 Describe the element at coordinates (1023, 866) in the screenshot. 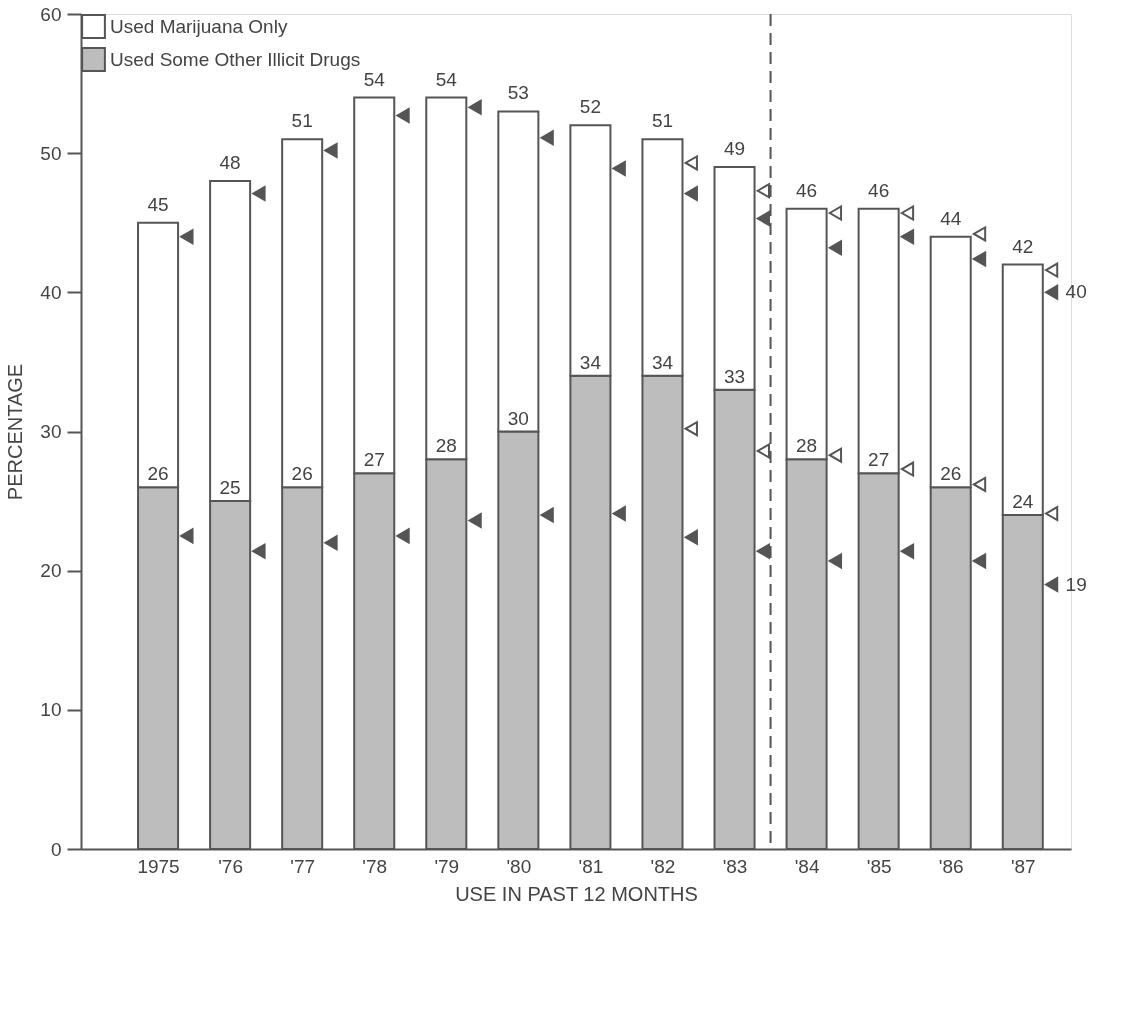

I see `x-tick-label: '87` at that location.